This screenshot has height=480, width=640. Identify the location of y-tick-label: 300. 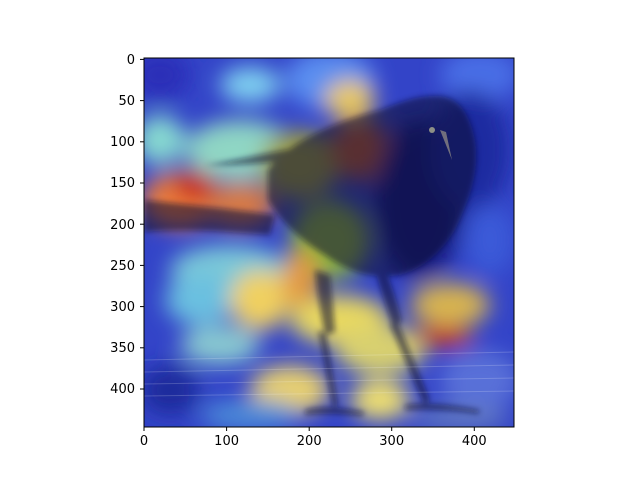
(122, 307).